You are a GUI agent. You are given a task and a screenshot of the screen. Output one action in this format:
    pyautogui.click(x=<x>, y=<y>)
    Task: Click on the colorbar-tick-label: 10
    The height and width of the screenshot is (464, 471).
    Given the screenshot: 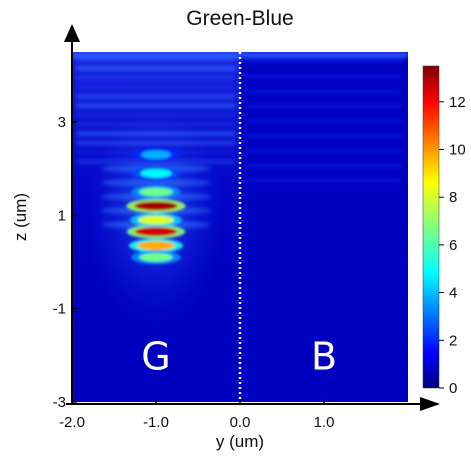 What is the action you would take?
    pyautogui.click(x=457, y=149)
    